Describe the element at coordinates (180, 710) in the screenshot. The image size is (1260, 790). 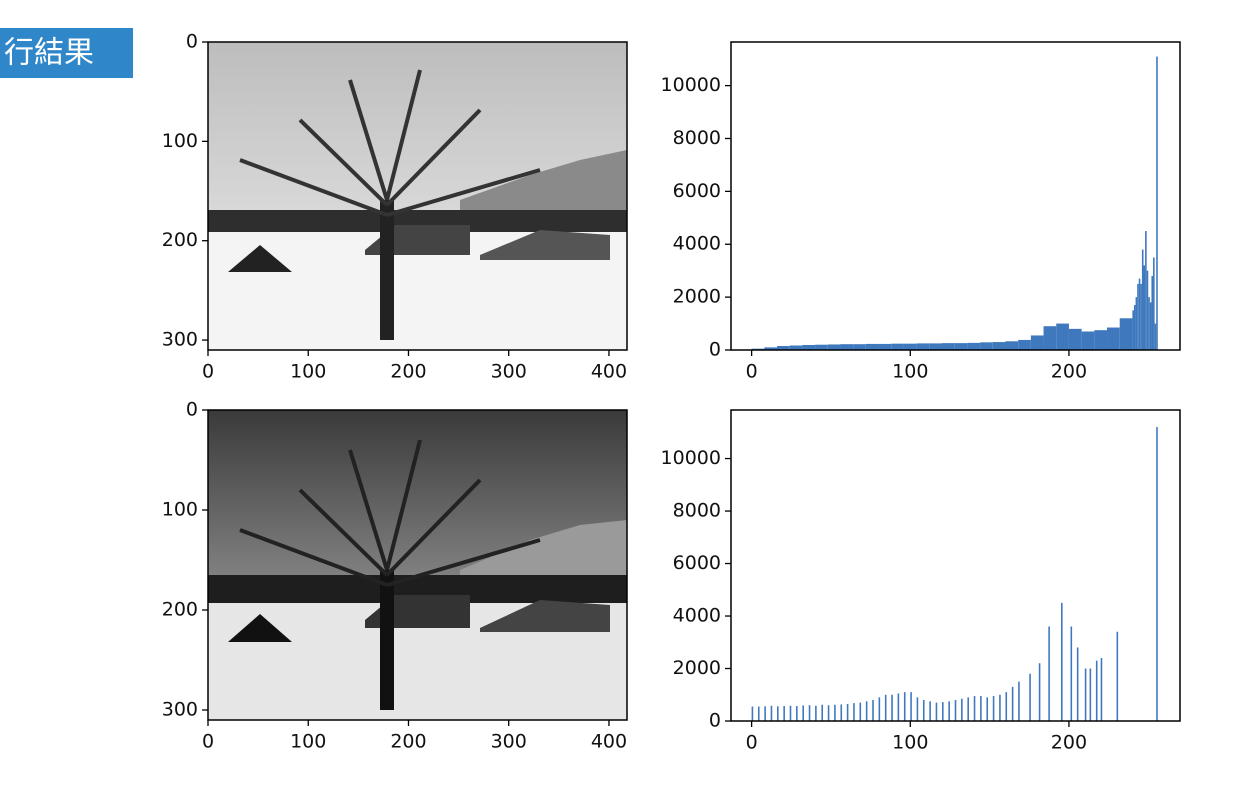
I see `y-tick-label: 300` at that location.